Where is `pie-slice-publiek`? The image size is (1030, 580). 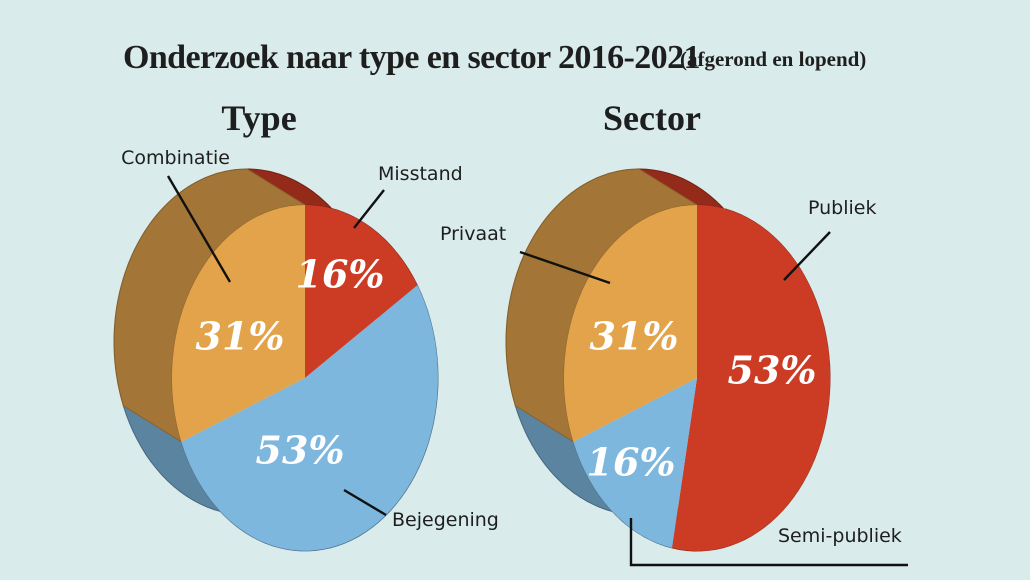 pie-slice-publiek is located at coordinates (751, 377).